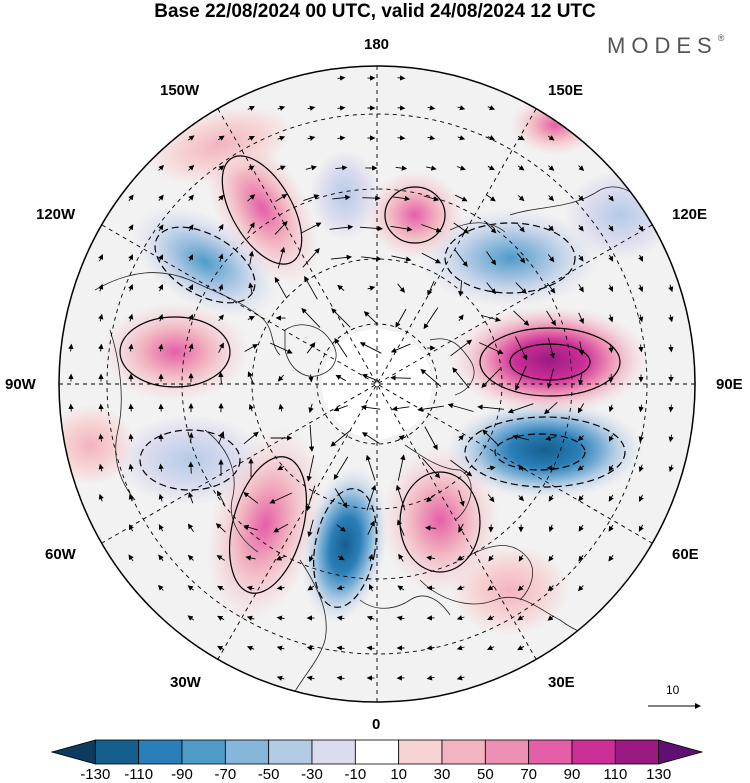 The height and width of the screenshot is (783, 750). What do you see at coordinates (673, 690) in the screenshot?
I see `reference-vector-label: 10` at bounding box center [673, 690].